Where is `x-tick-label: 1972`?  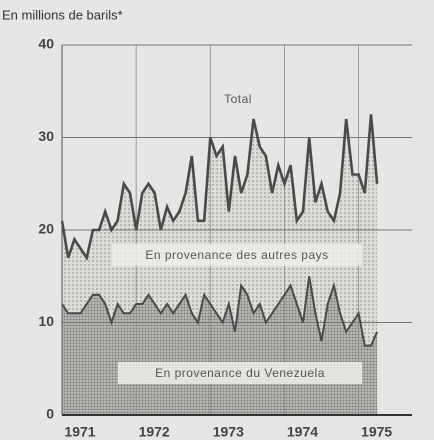
x-tick-label: 1972 is located at coordinates (154, 432).